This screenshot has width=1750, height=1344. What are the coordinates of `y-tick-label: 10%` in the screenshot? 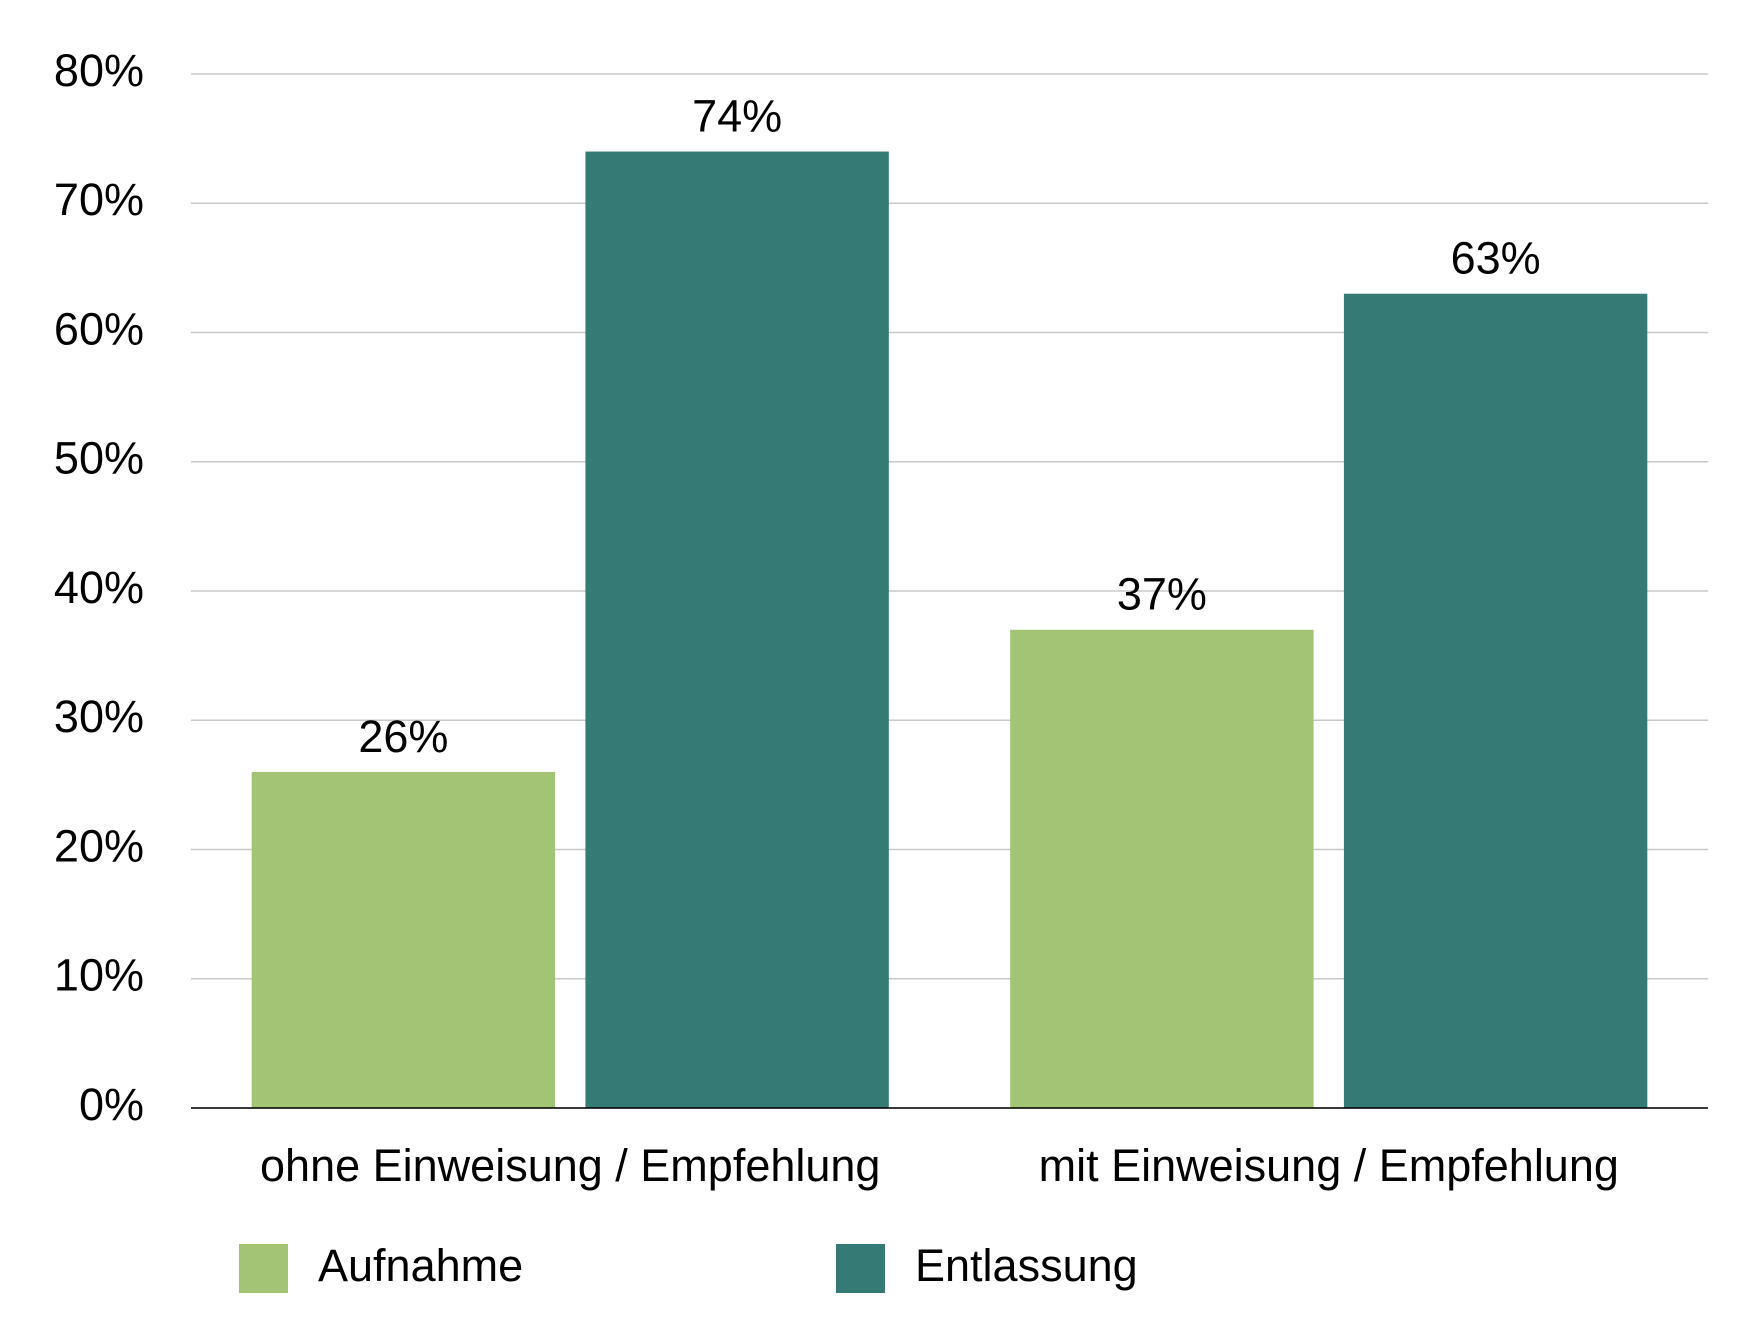 It's located at (99, 975).